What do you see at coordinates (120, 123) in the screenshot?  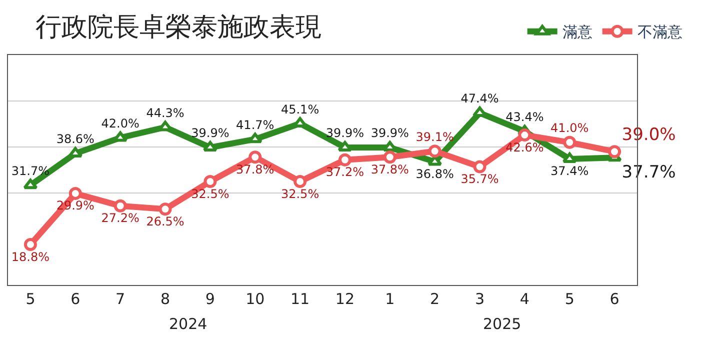 I see `data-label: 42.0%` at bounding box center [120, 123].